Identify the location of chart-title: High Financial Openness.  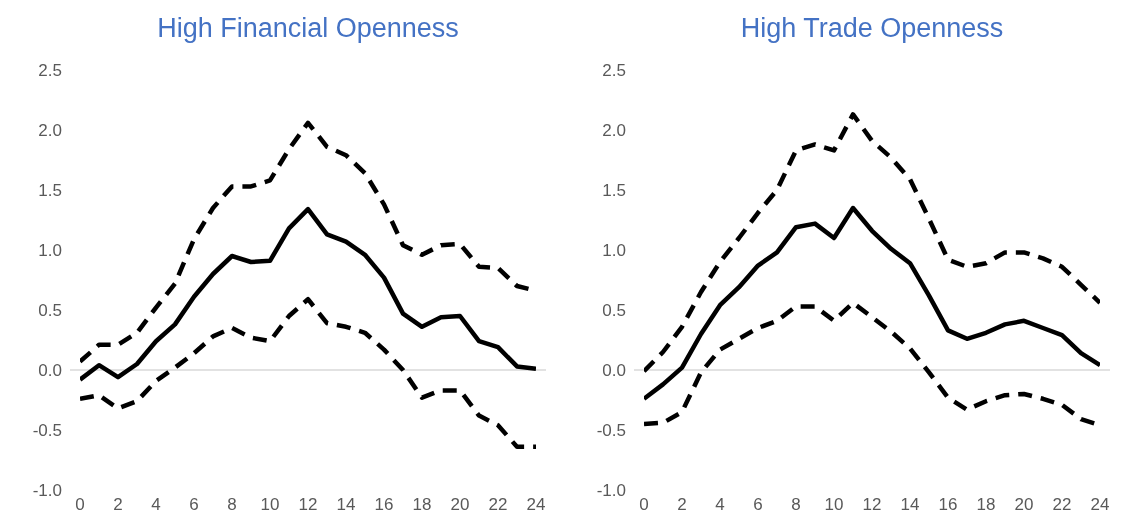
(308, 28).